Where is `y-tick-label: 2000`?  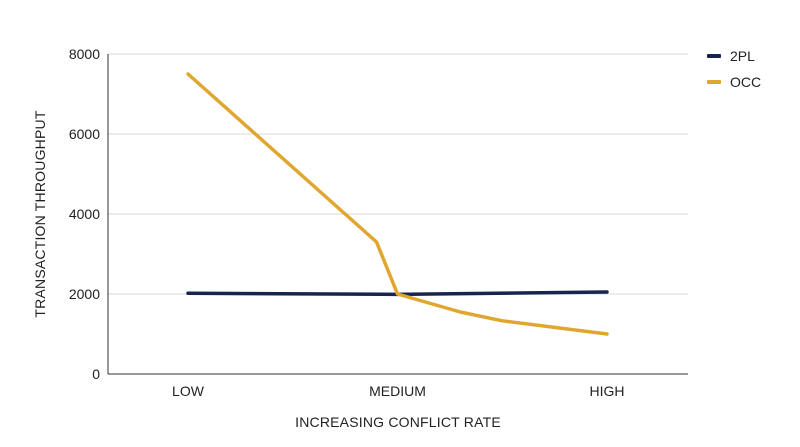
y-tick-label: 2000 is located at coordinates (84, 294).